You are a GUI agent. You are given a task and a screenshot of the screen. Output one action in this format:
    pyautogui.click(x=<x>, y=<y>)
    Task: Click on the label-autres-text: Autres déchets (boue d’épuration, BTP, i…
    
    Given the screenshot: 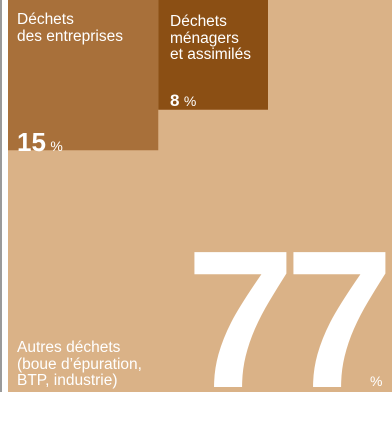 What is the action you would take?
    pyautogui.click(x=79, y=364)
    